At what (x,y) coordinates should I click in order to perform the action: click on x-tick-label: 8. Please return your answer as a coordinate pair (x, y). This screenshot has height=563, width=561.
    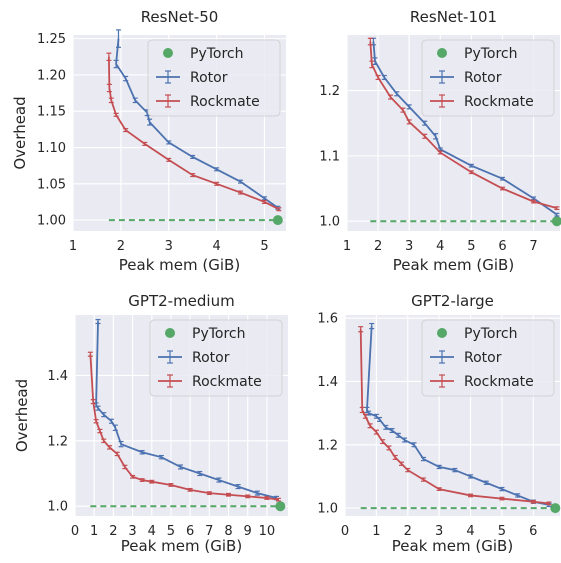
    Looking at the image, I should click on (228, 531).